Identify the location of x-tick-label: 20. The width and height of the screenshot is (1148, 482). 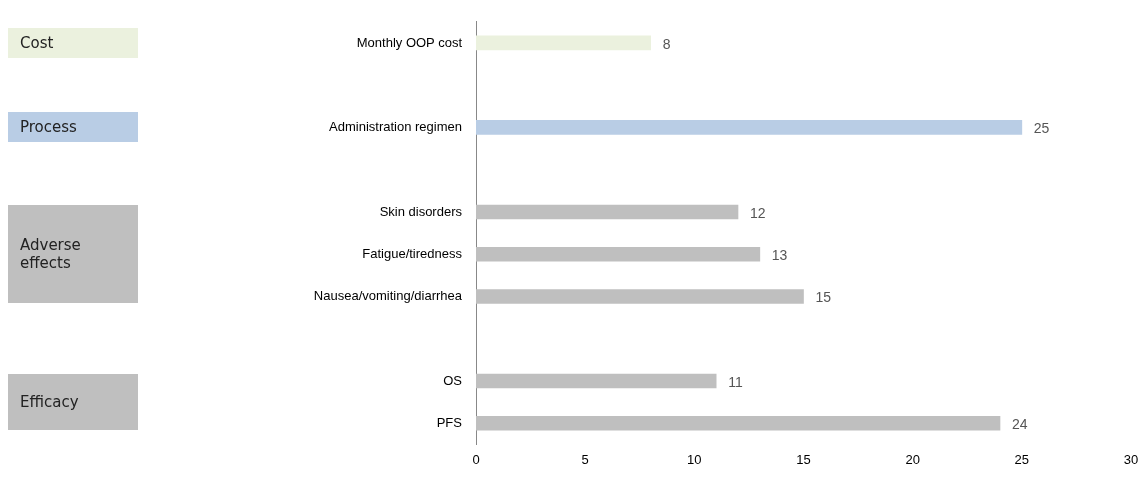
(912, 459).